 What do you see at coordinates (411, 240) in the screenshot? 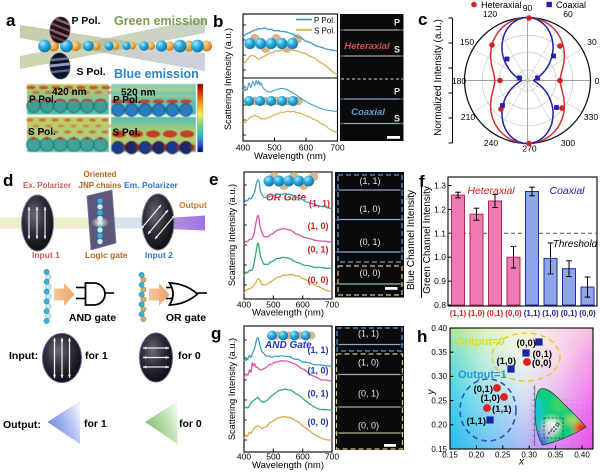
I see `svg-text: Blue Channel Intensity` at bounding box center [411, 240].